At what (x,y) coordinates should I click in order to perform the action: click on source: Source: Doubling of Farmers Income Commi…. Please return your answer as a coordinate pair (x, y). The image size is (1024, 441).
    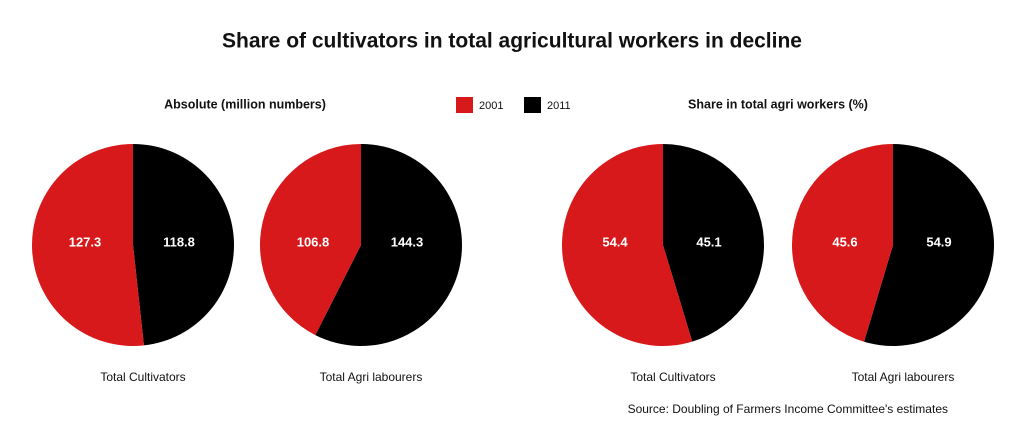
    Looking at the image, I should click on (788, 409).